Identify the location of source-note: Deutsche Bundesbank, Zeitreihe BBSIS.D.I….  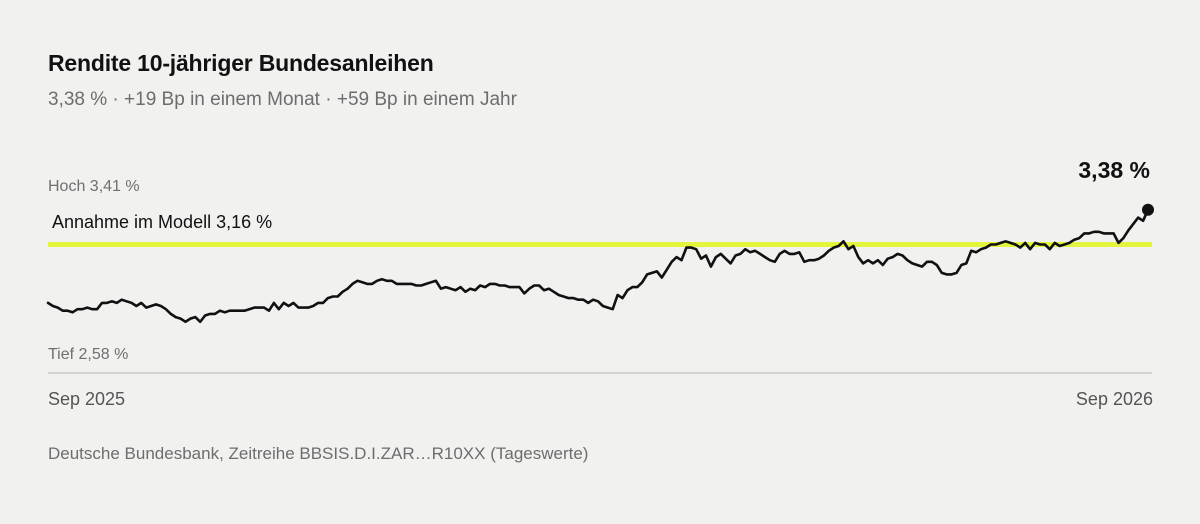
(318, 453).